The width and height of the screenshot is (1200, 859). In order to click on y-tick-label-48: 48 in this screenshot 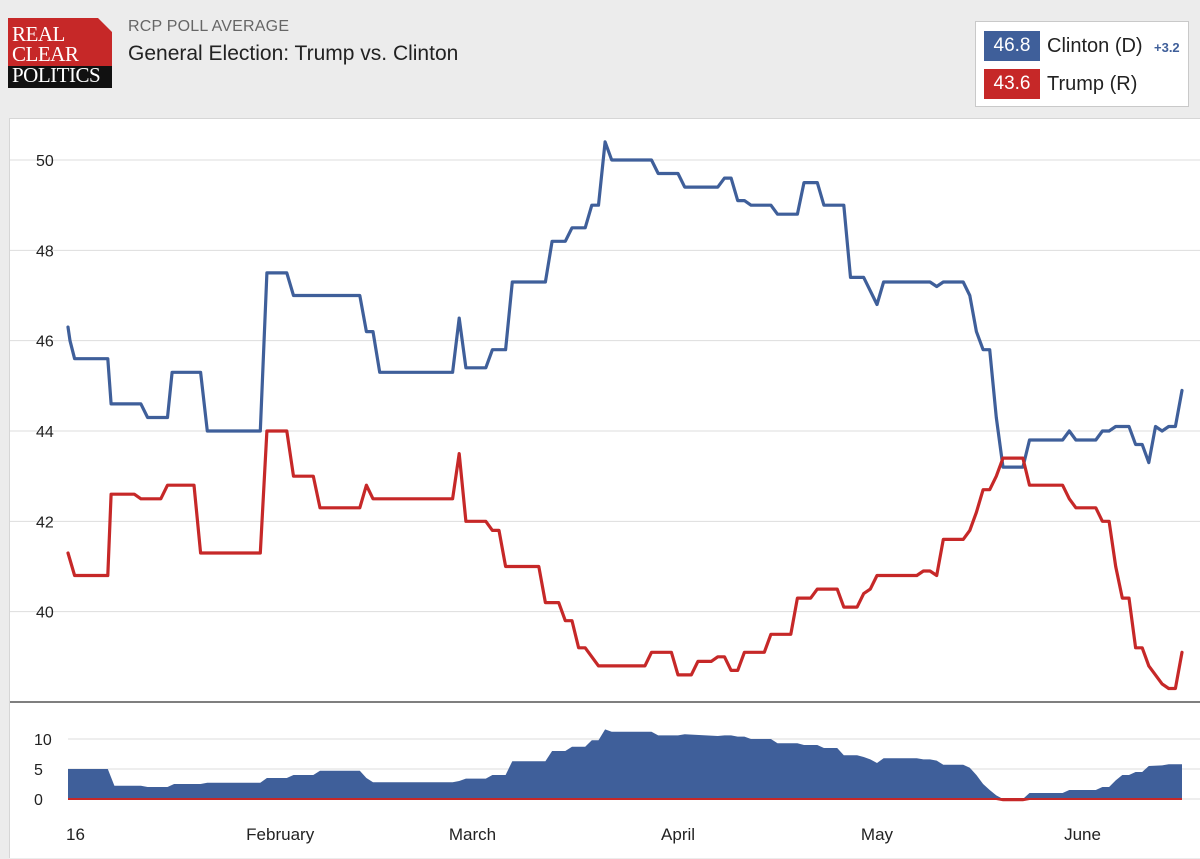, I will do `click(45, 251)`.